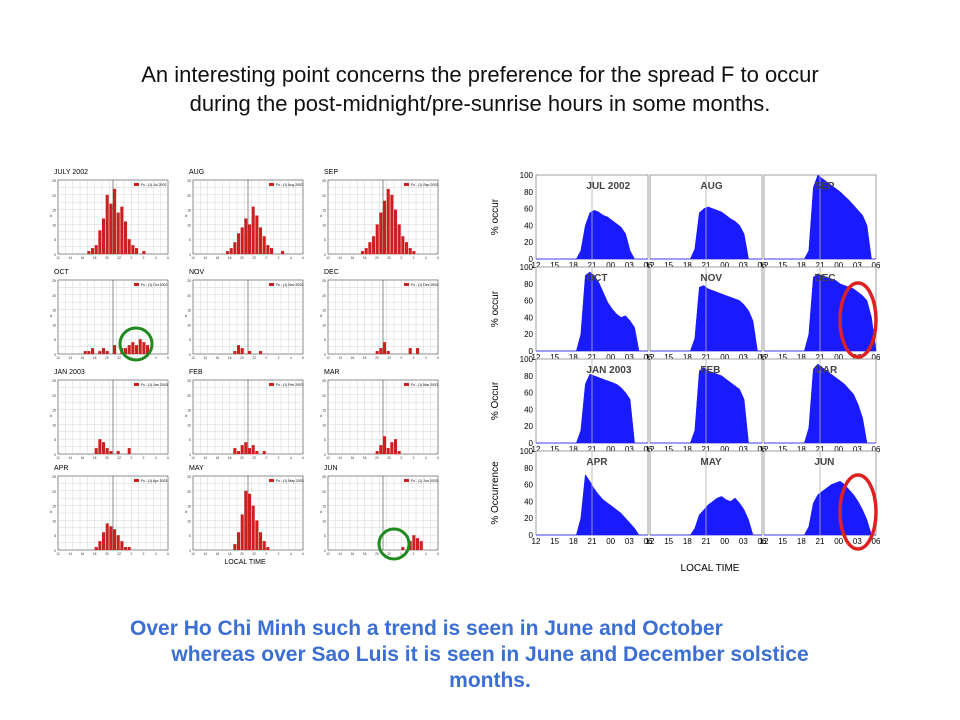 Image resolution: width=960 pixels, height=720 pixels. What do you see at coordinates (495, 400) in the screenshot?
I see `y-axis-label: % Occur` at bounding box center [495, 400].